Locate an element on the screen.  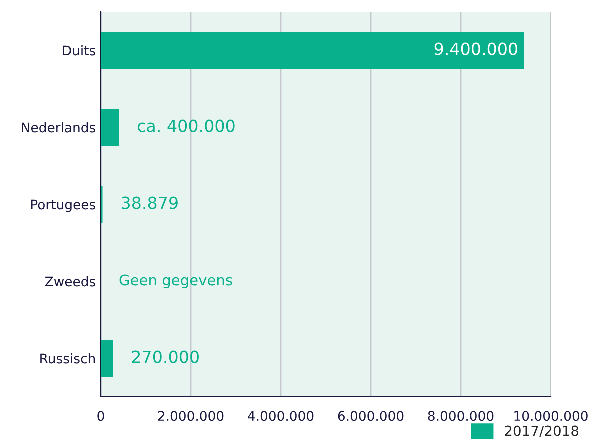
data-label: 270.000 is located at coordinates (165, 357).